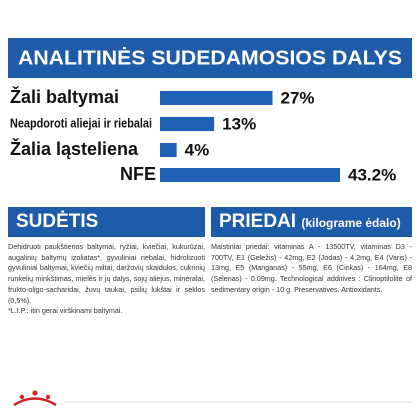 The image size is (420, 420). Describe the element at coordinates (258, 221) in the screenshot. I see `section-title: PRIEDAI` at that location.